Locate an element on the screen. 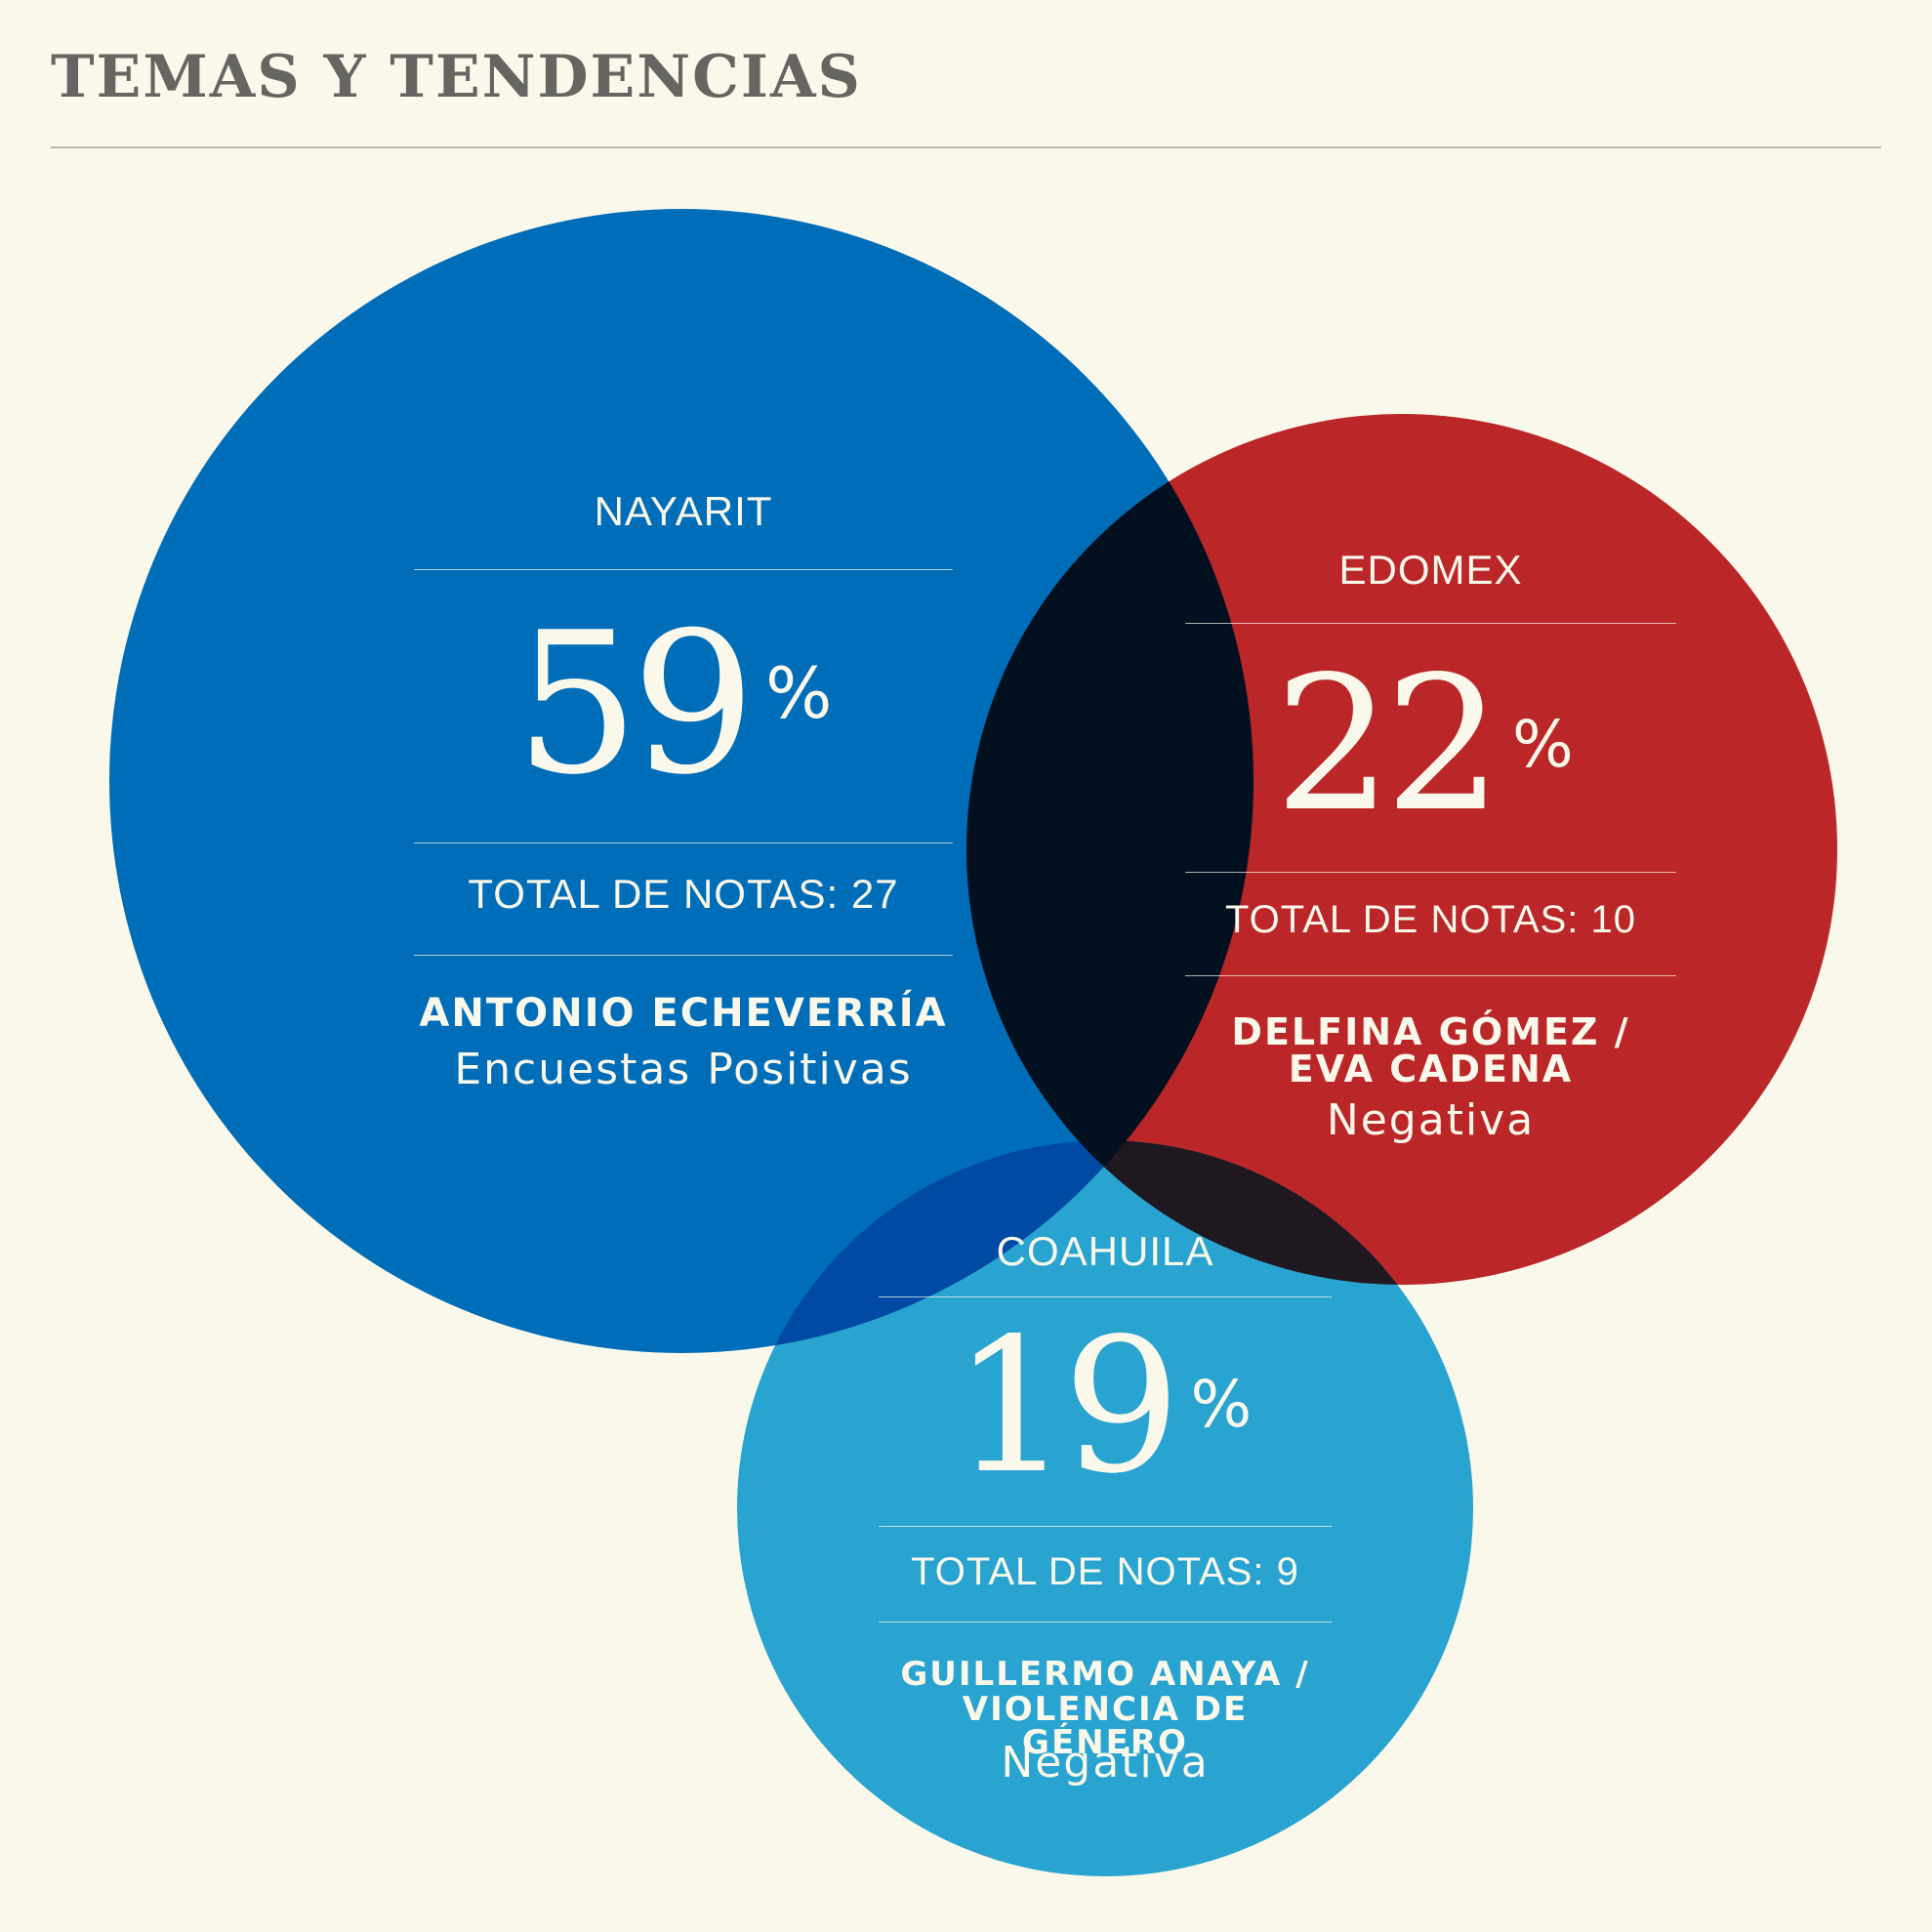 The width and height of the screenshot is (1932, 1932). percent-nayarit: 59% is located at coordinates (673, 704).